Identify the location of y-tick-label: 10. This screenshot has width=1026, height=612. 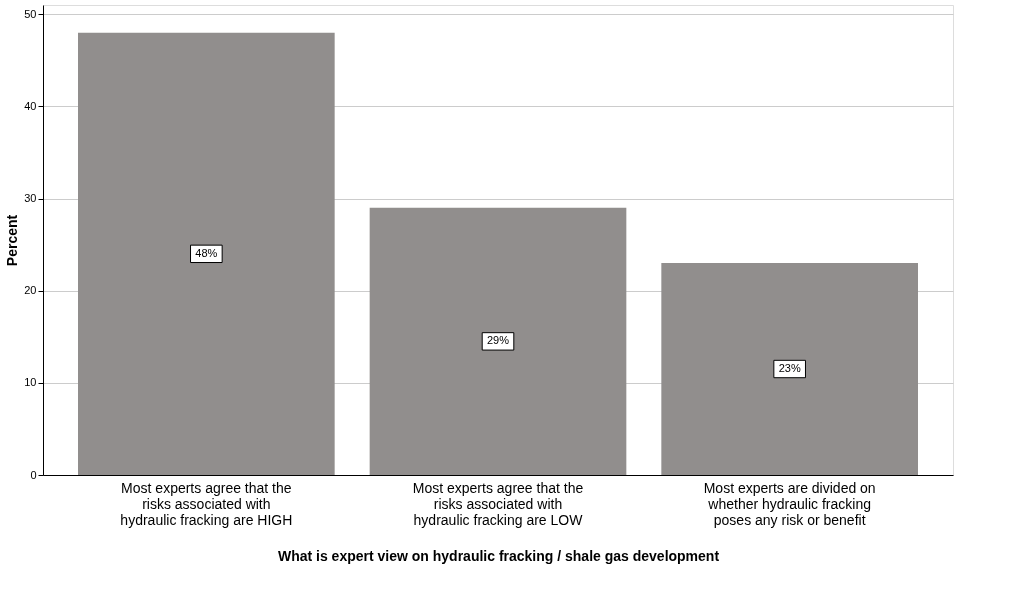
(30, 382).